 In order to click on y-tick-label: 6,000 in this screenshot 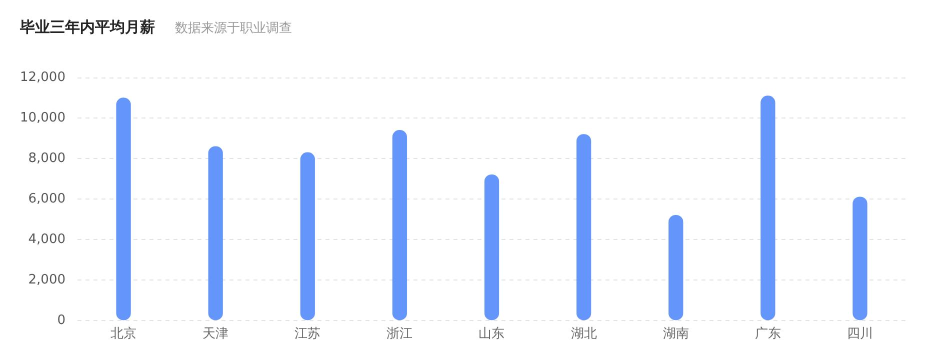, I will do `click(47, 198)`.